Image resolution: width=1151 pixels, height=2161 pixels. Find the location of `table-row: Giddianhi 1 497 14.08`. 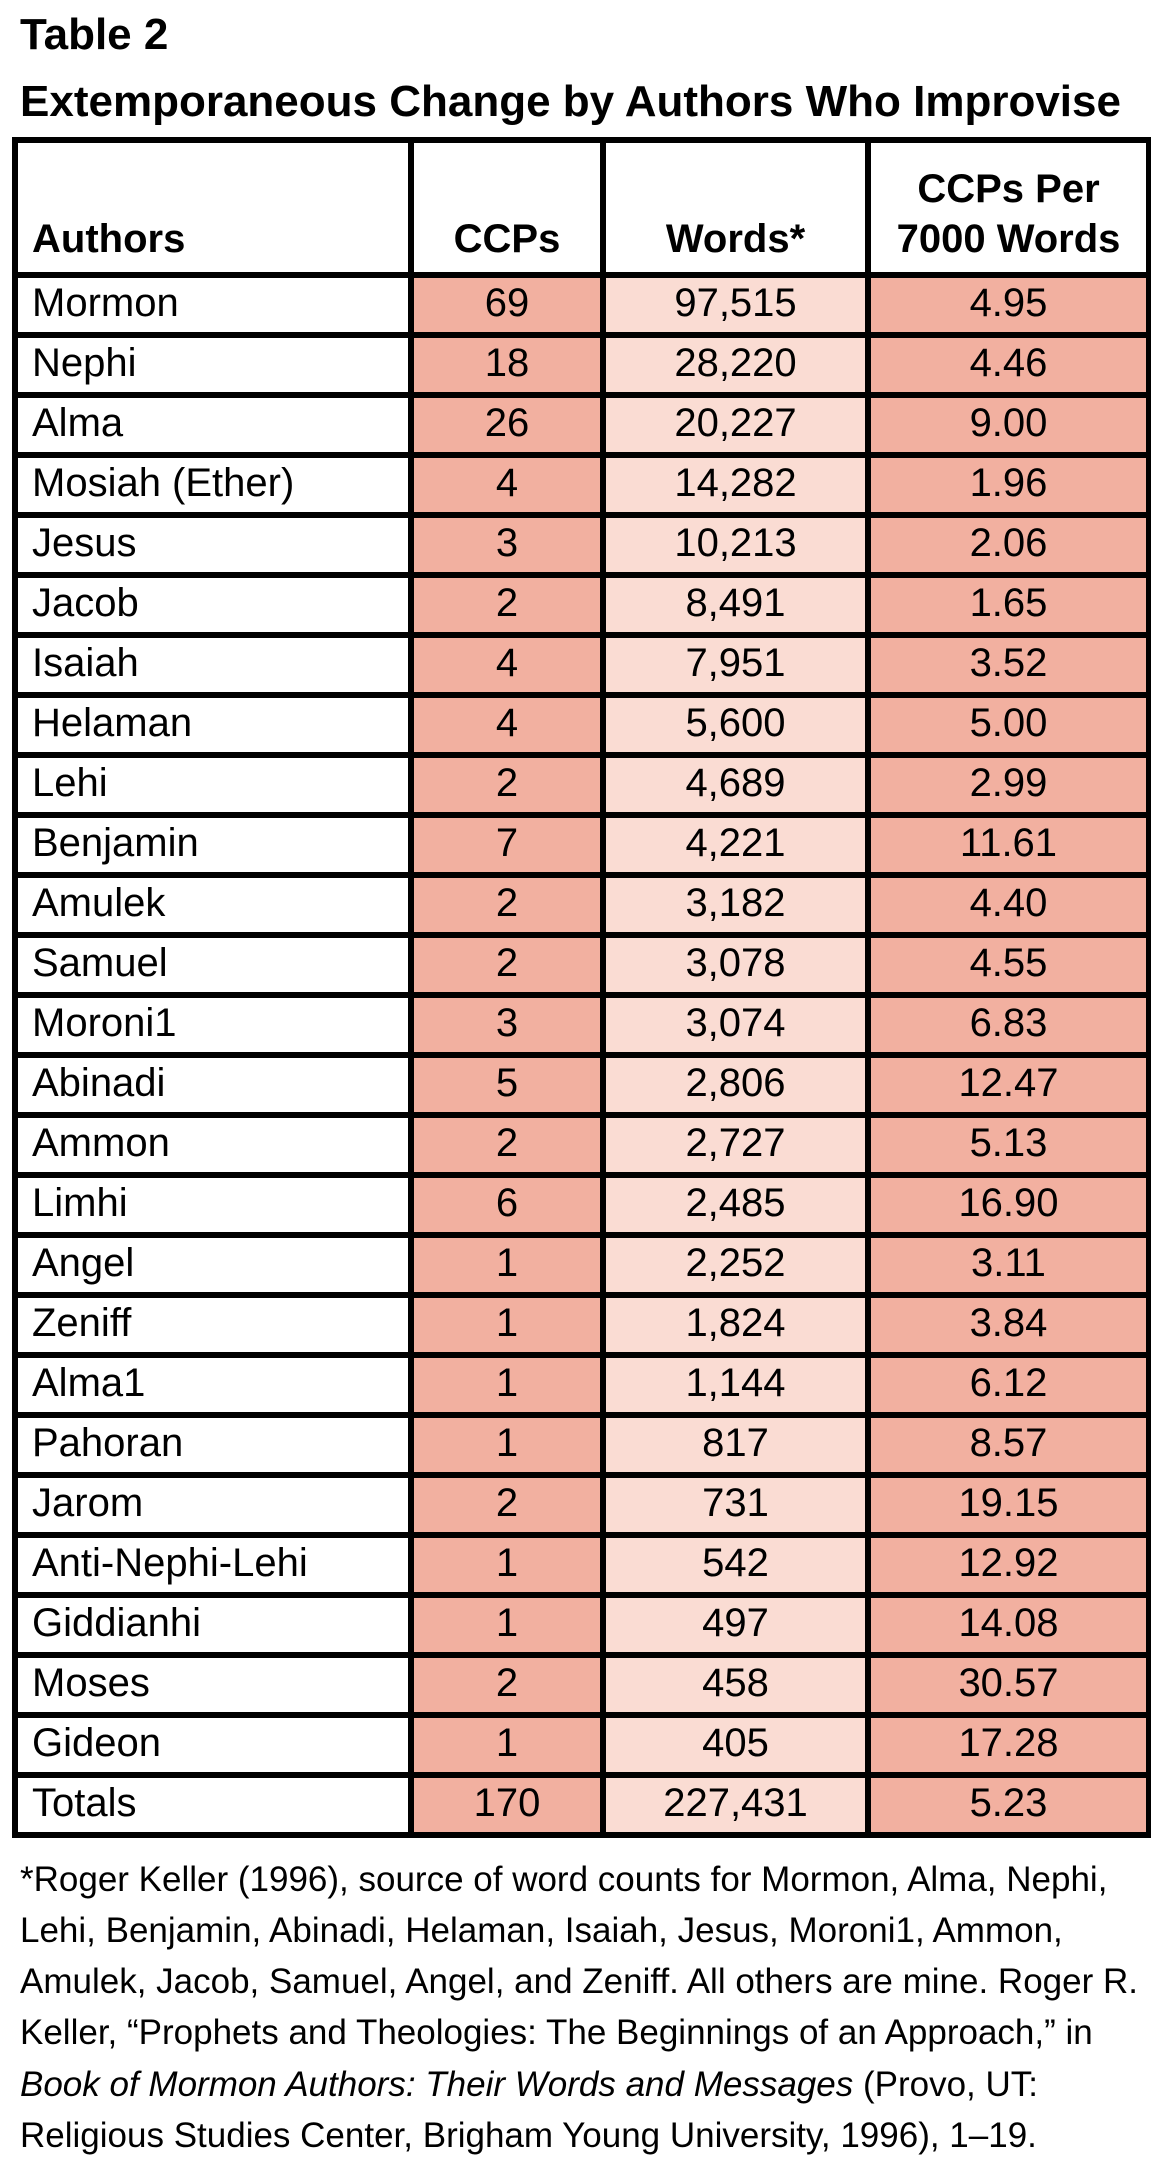

table-row: Giddianhi 1 497 14.08 is located at coordinates (581, 1625).